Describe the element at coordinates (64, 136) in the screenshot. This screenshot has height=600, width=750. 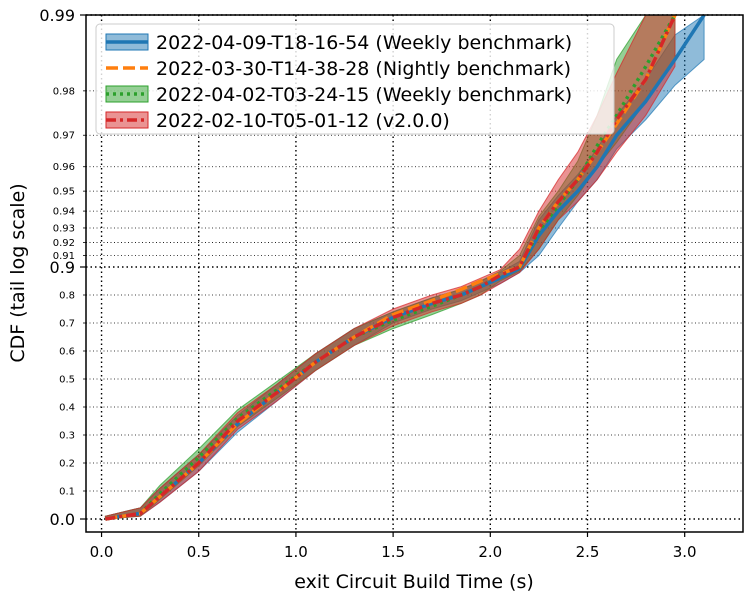
I see `y-minor-tick-label: 0.97` at that location.